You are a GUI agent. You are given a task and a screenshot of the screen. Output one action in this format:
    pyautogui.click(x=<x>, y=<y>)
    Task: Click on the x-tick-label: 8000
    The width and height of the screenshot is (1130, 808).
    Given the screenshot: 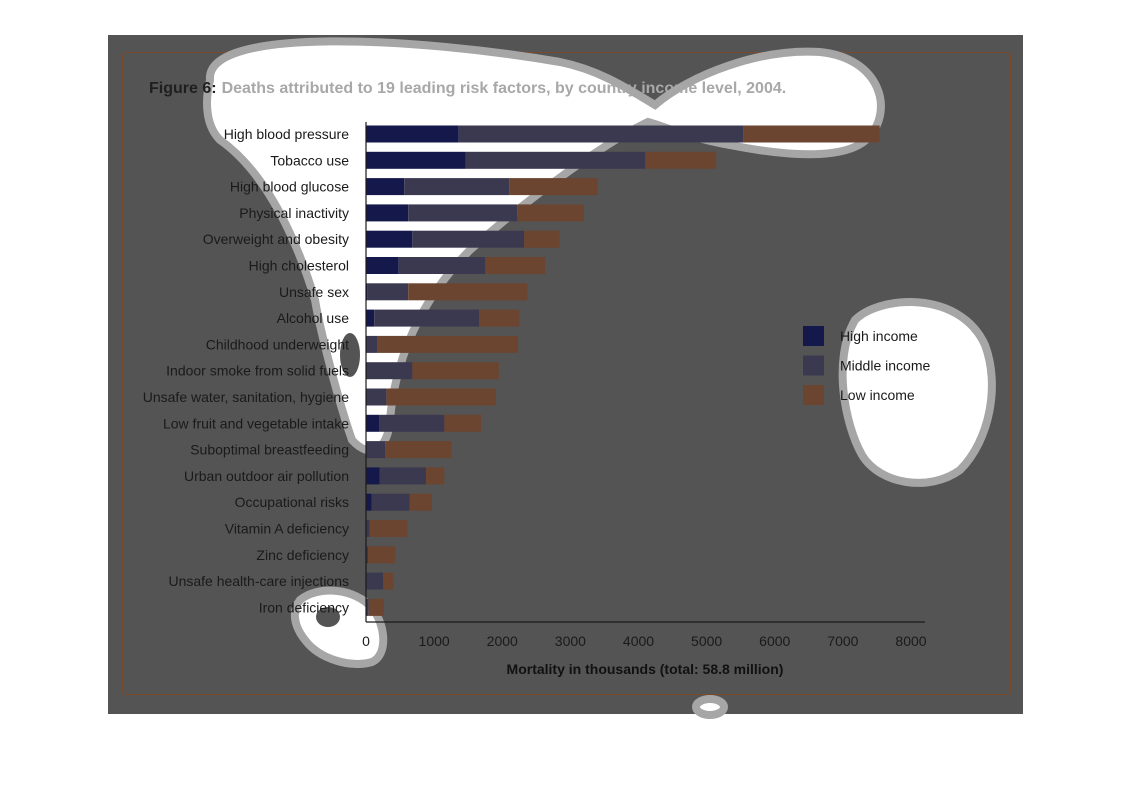 What is the action you would take?
    pyautogui.click(x=910, y=641)
    